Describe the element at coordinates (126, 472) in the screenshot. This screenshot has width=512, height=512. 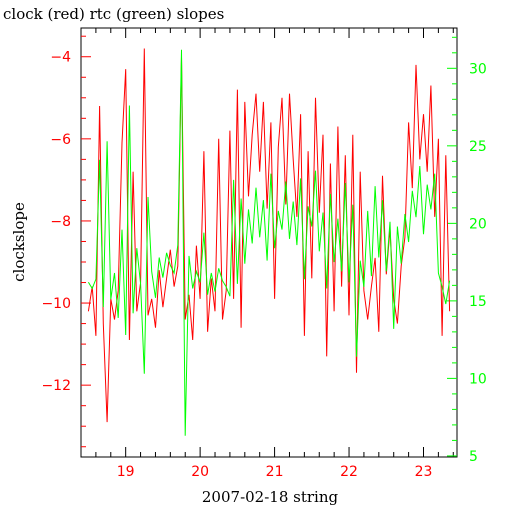
I see `x-tick-label: 19` at that location.